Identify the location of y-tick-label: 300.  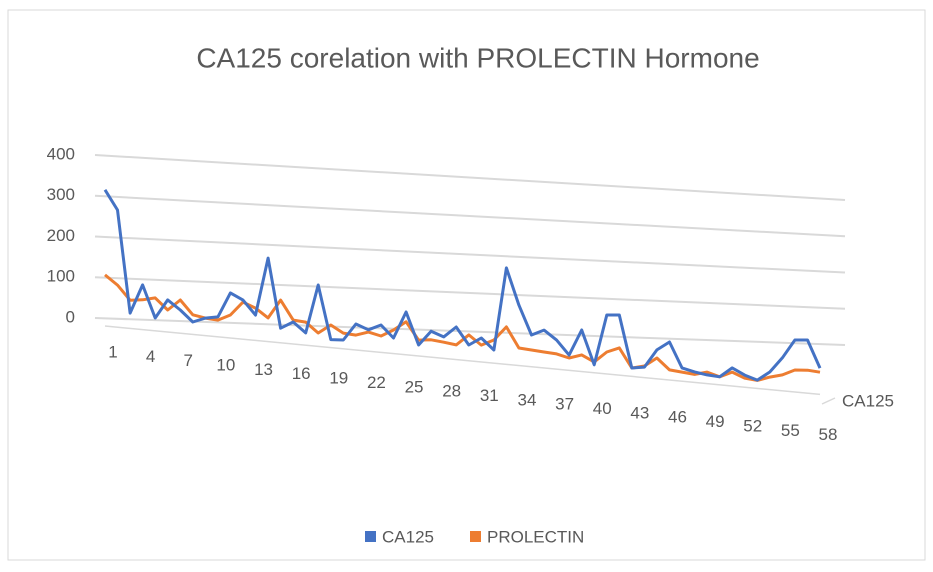
(61, 194).